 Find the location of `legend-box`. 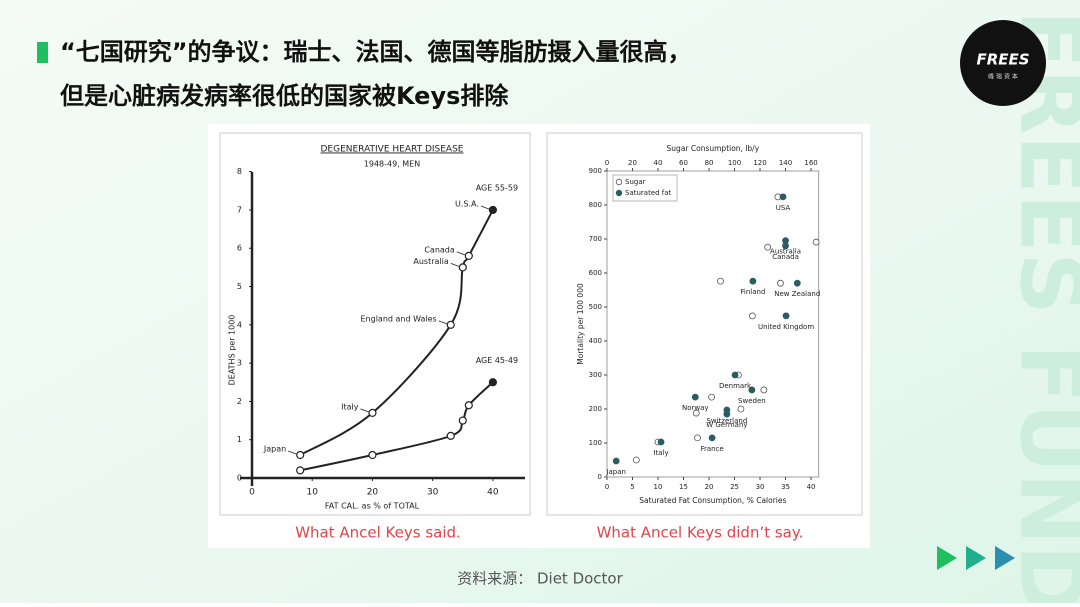

legend-box is located at coordinates (645, 188).